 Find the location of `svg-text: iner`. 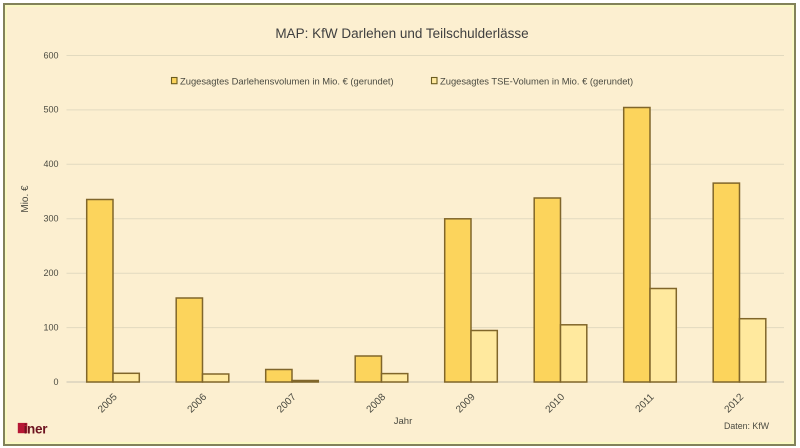

svg-text: iner is located at coordinates (36, 428).